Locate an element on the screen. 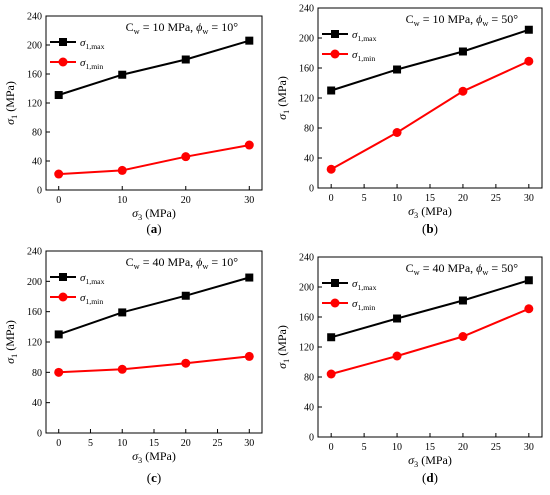  y-axis-label: σ1​ (MPa) is located at coordinates (283, 98).